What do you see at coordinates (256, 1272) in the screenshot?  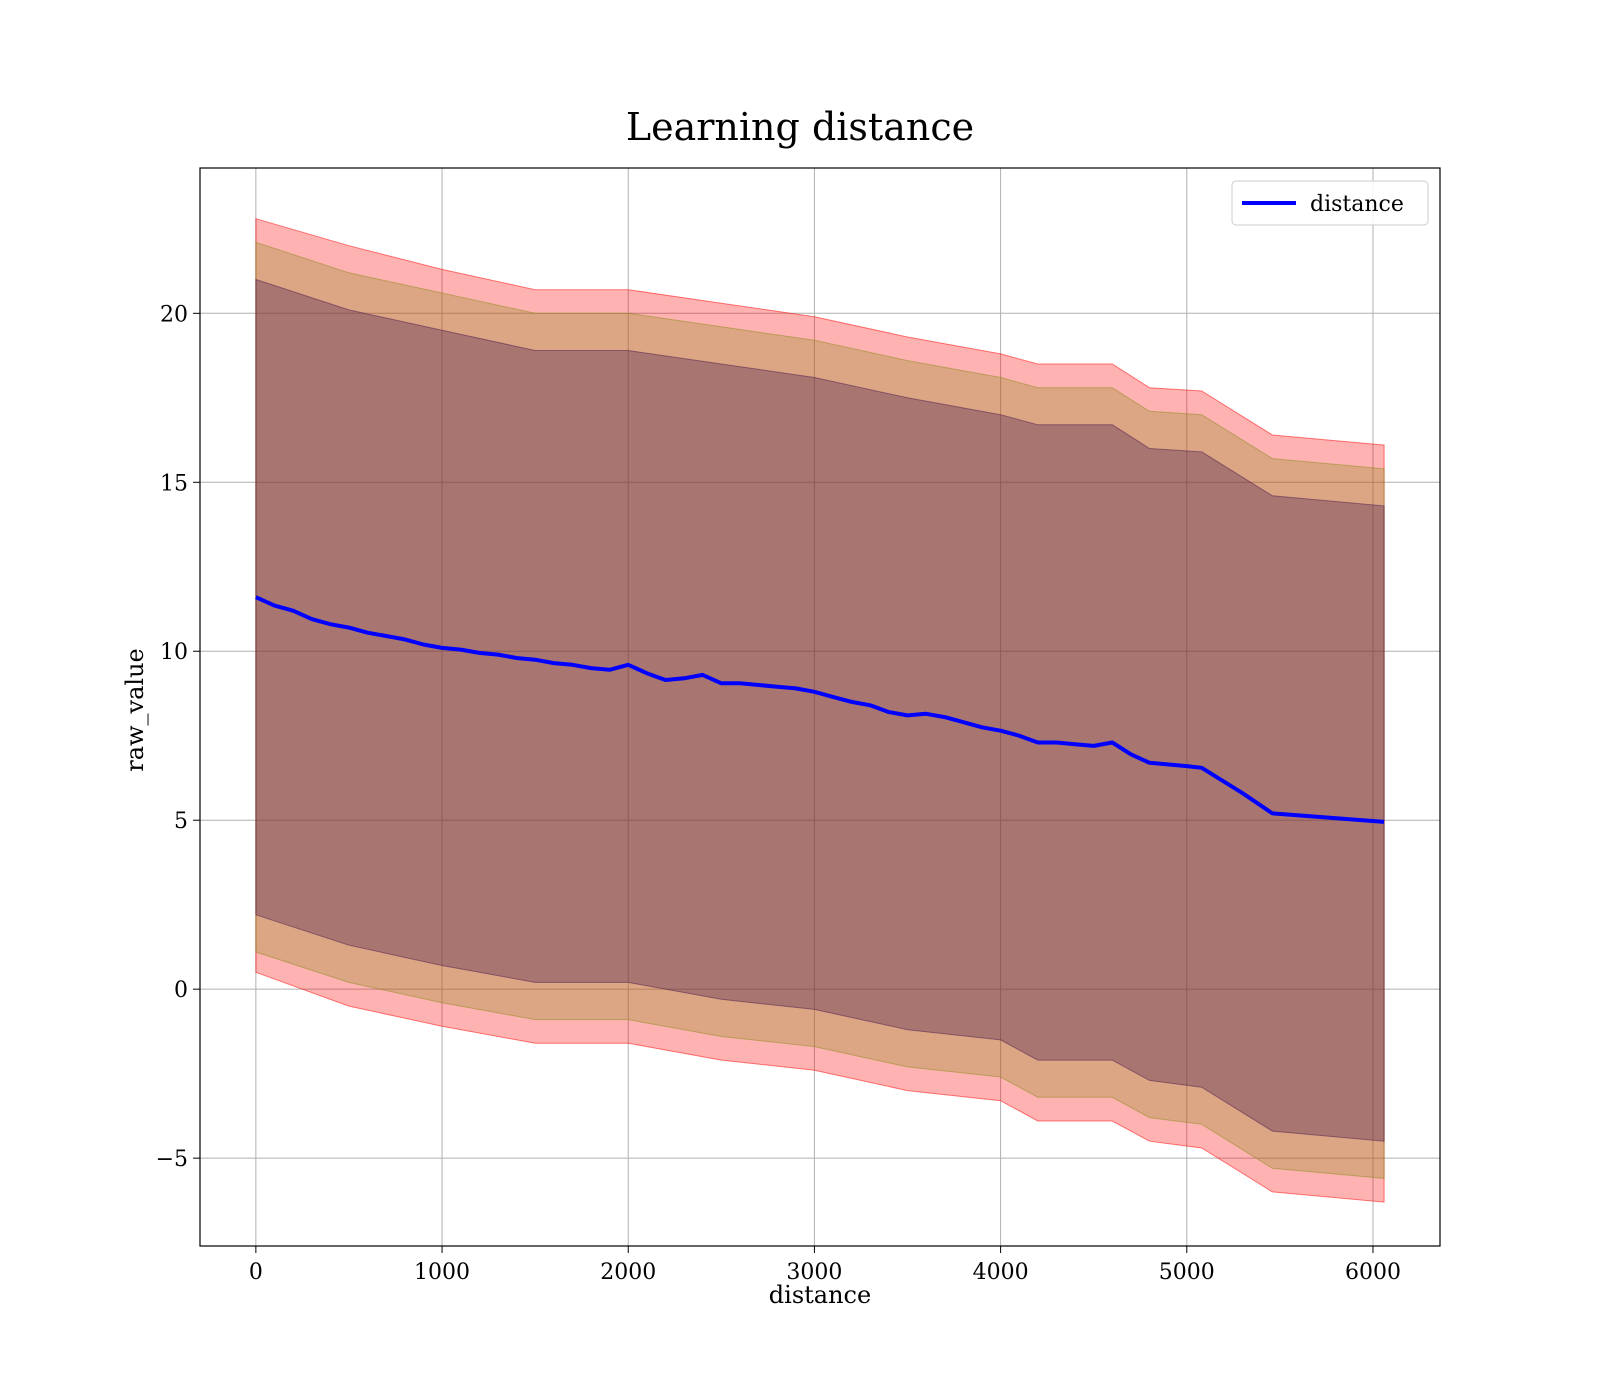 I see `x-tick-label: 0` at bounding box center [256, 1272].